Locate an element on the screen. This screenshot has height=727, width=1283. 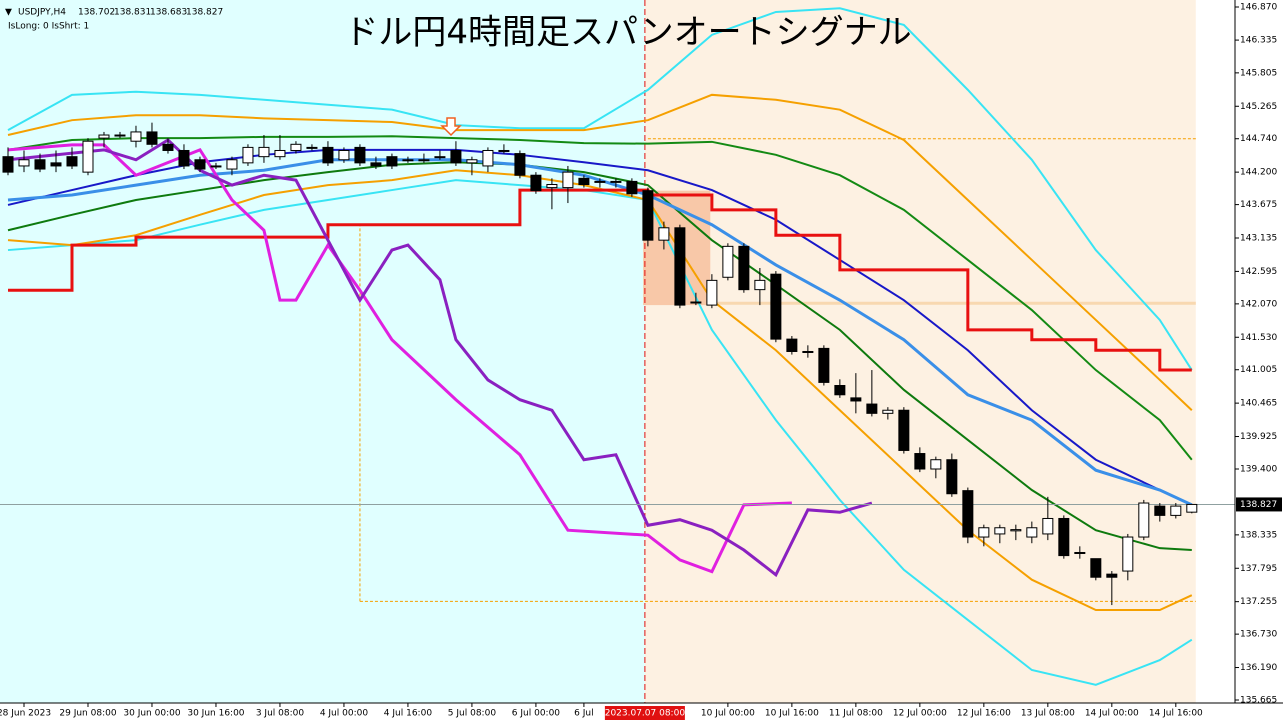
y-tick-label: 144.740 is located at coordinates (1258, 139).